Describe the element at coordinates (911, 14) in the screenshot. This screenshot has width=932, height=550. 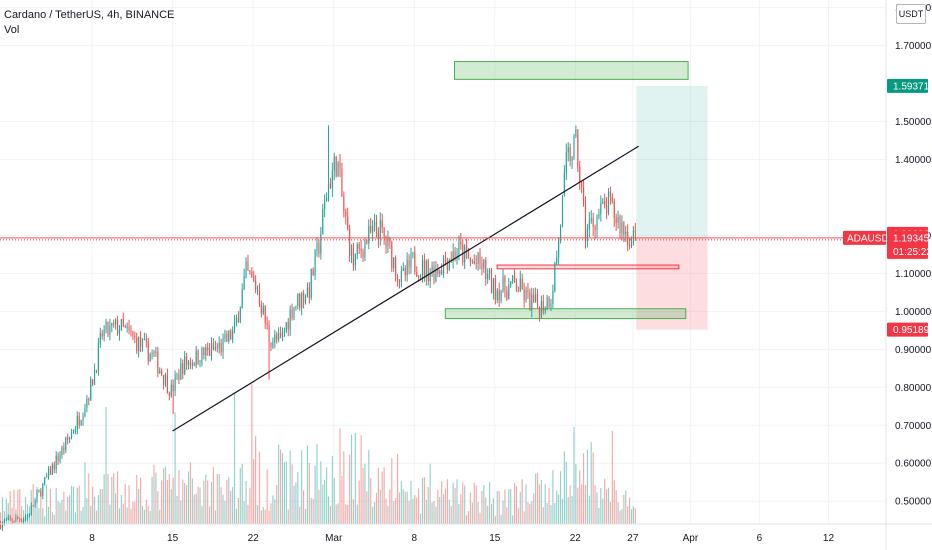
I see `currency-selector: USDT` at that location.